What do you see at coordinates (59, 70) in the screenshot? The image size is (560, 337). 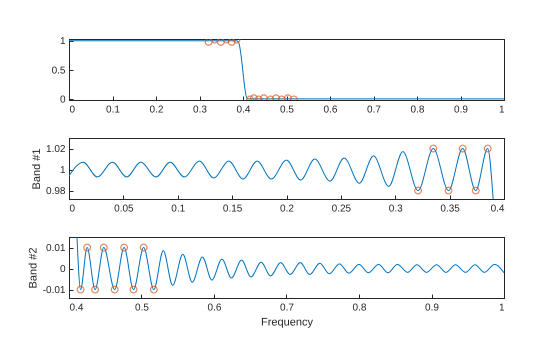 I see `y-tick-label: 0.5` at bounding box center [59, 70].